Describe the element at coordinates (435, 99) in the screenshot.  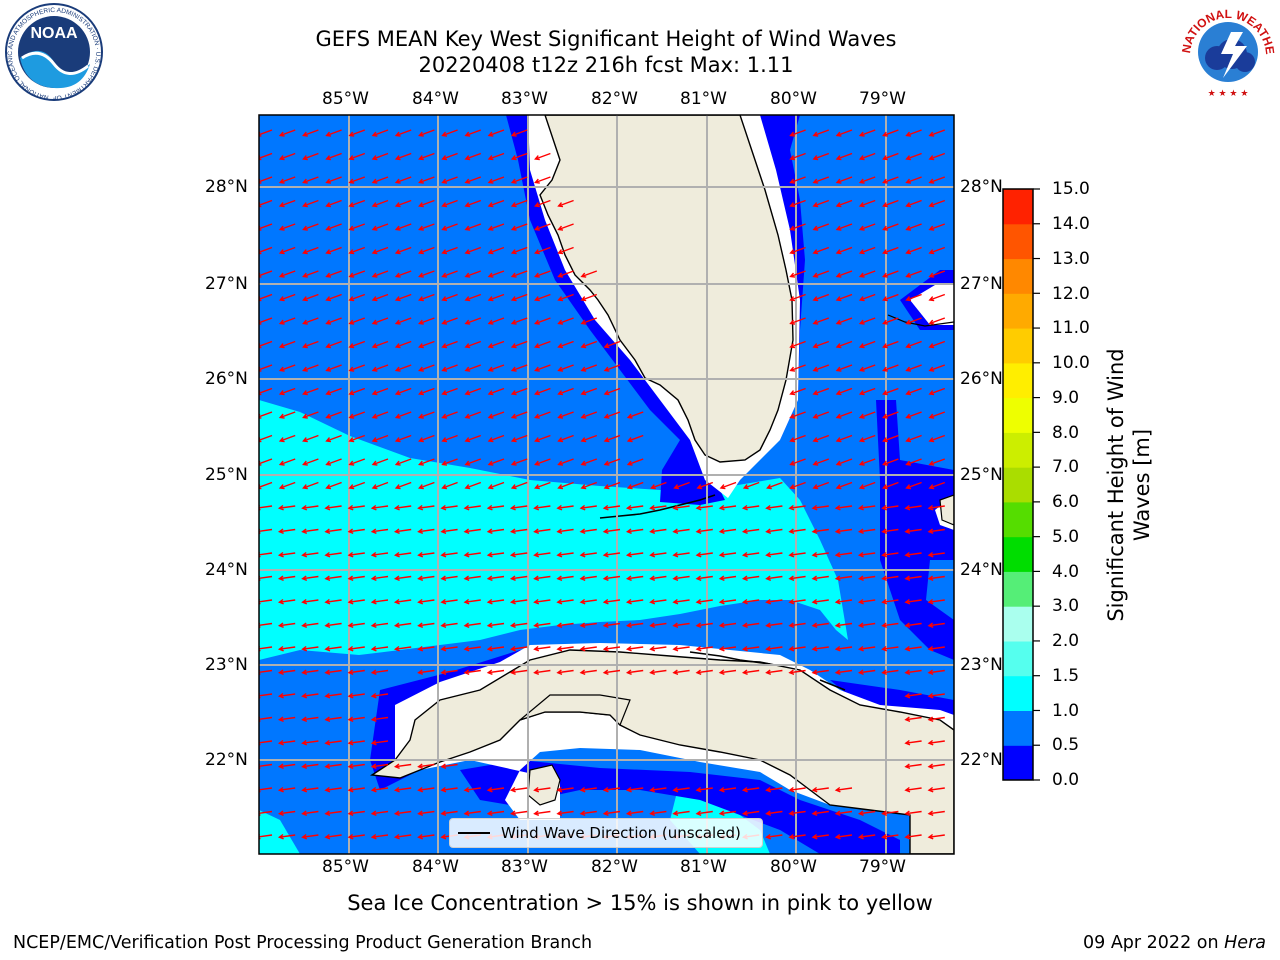
I see `lon-label-top-84: 84°W` at that location.